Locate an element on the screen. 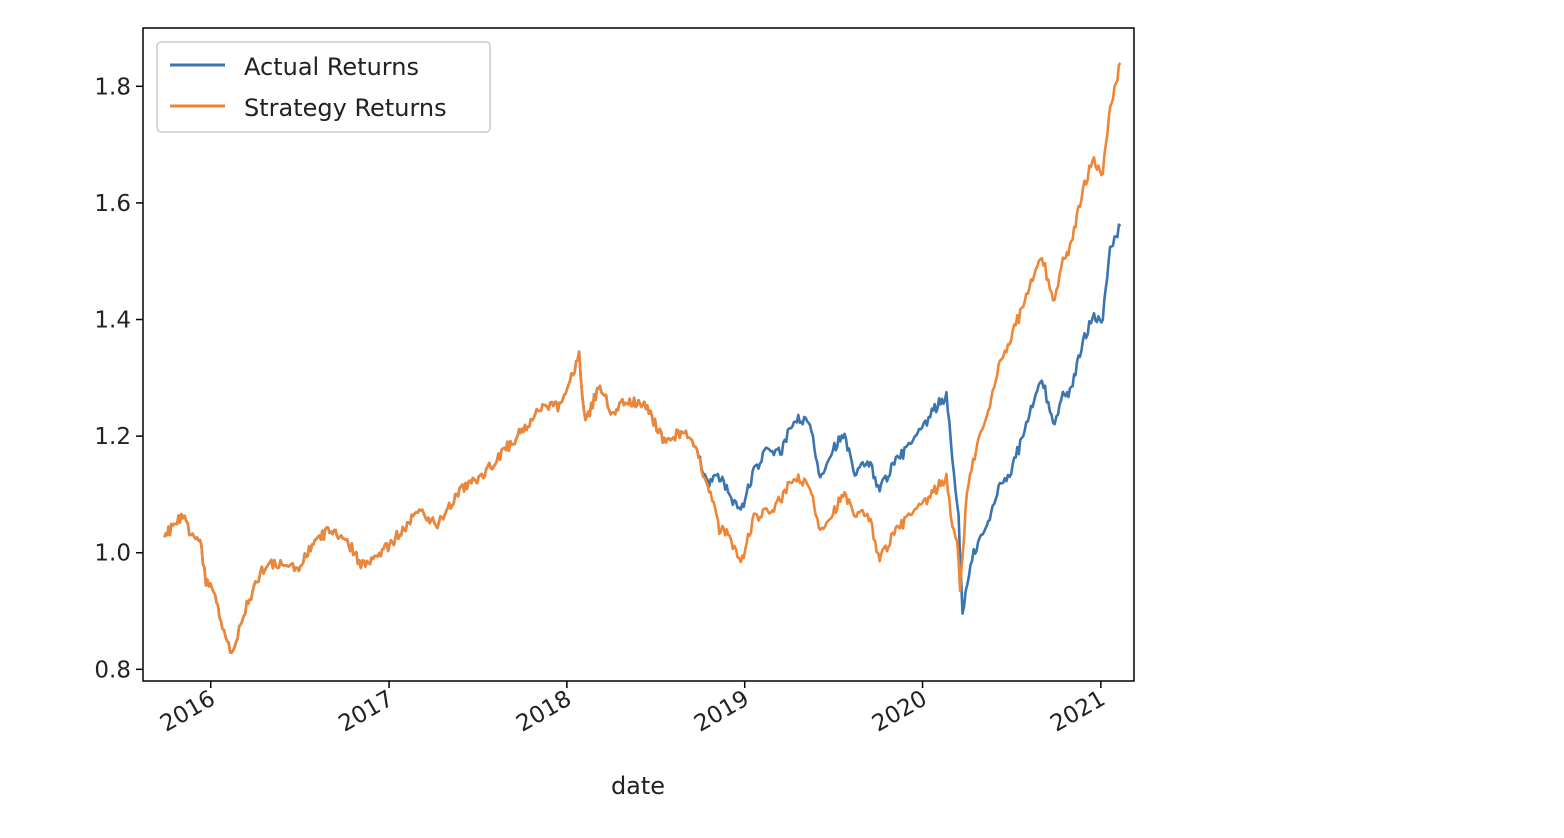 The image size is (1564, 838). legend-label-actual-returns: Actual Returns is located at coordinates (331, 67).